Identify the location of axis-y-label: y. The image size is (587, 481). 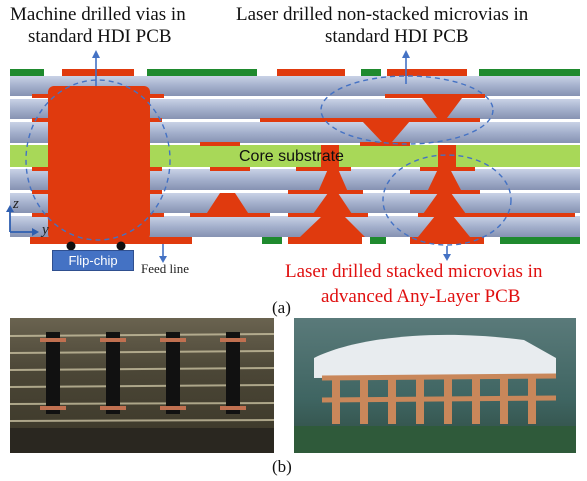
(45, 230).